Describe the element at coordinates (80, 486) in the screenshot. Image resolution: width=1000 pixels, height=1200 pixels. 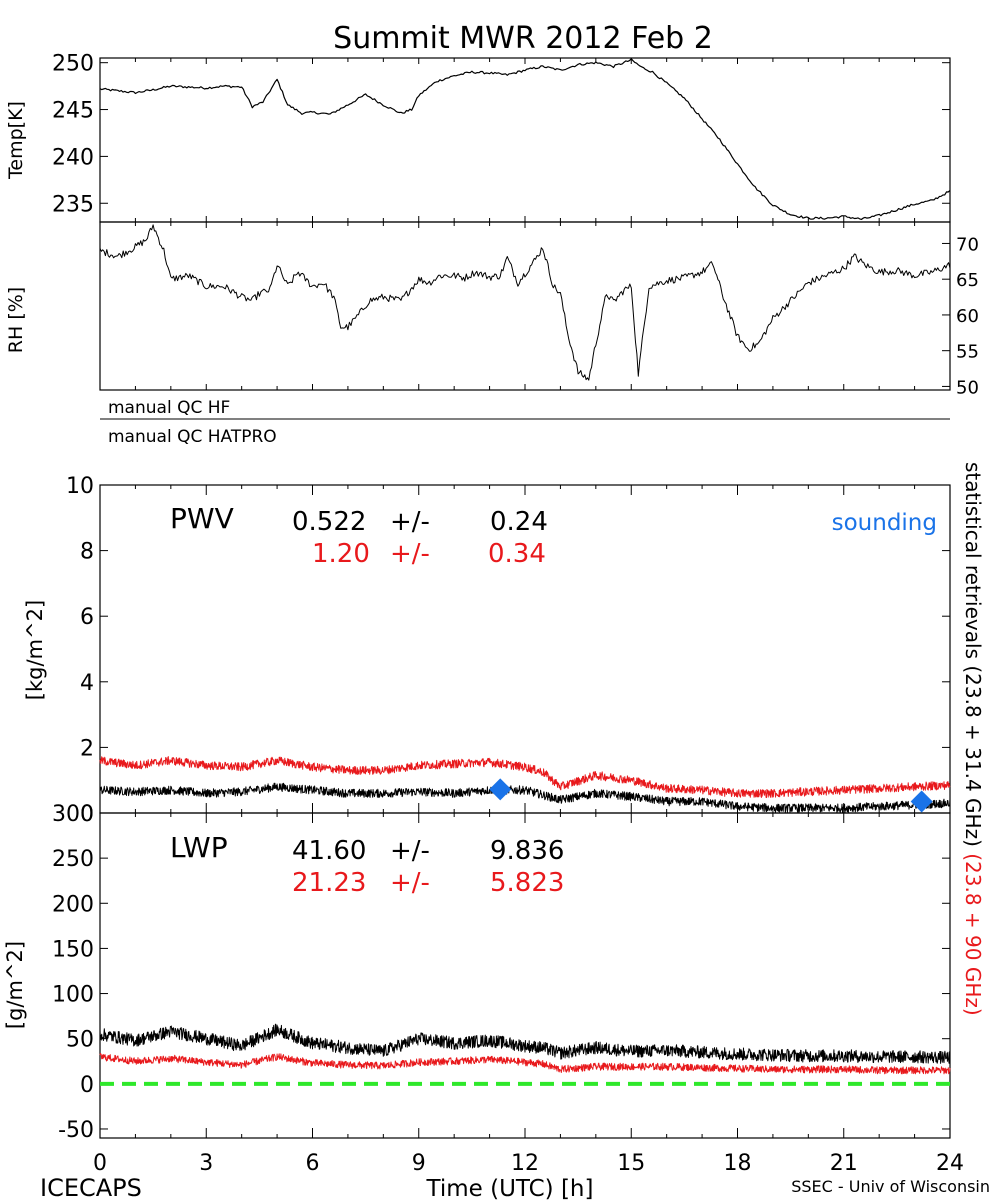
I see `y-tick-label: 10` at that location.